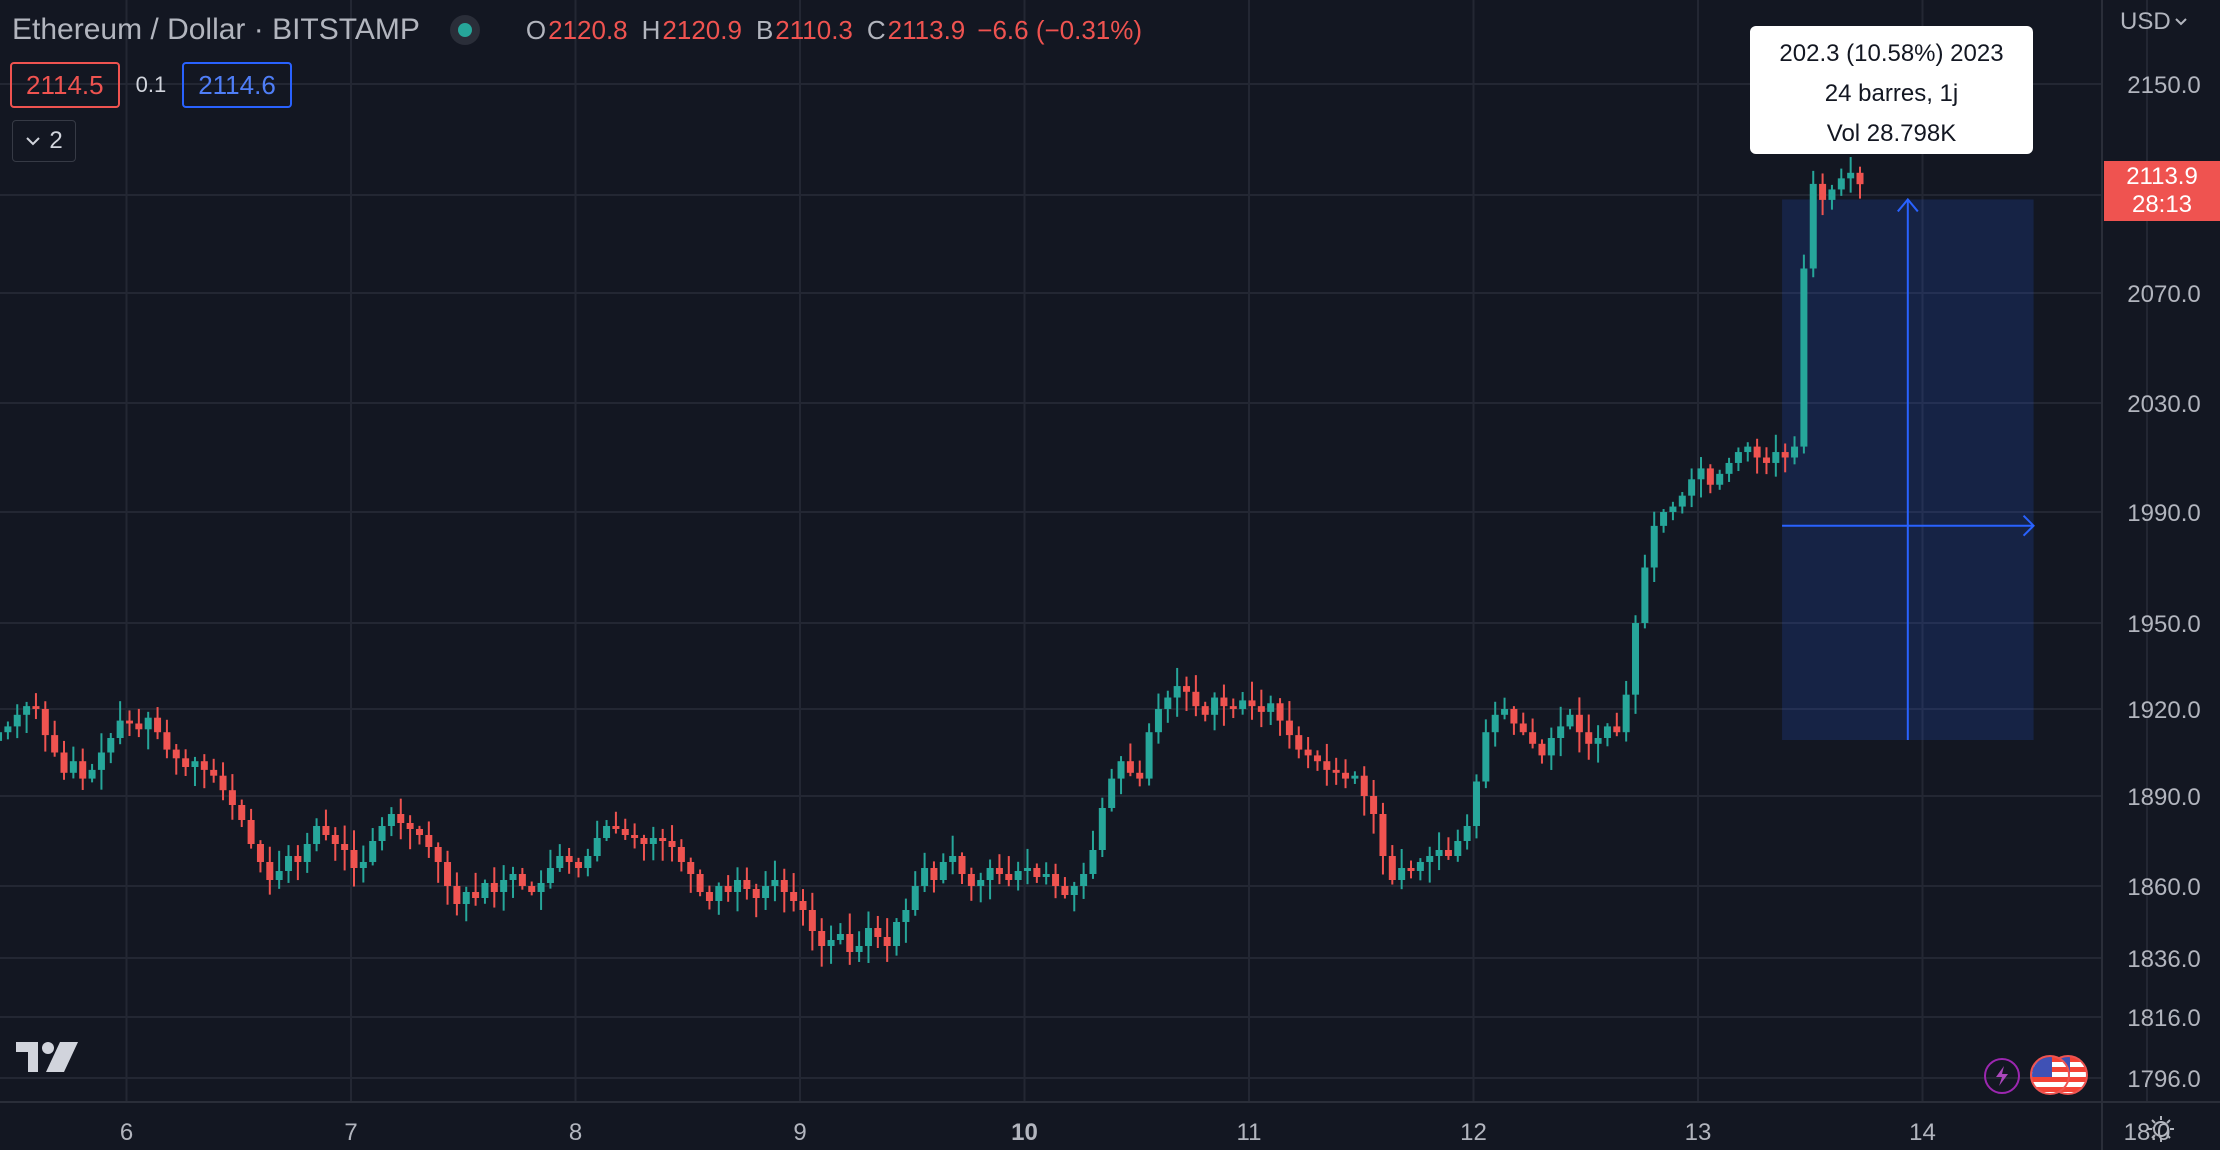  What do you see at coordinates (2163, 624) in the screenshot?
I see `price-tick-label: 1950.0` at bounding box center [2163, 624].